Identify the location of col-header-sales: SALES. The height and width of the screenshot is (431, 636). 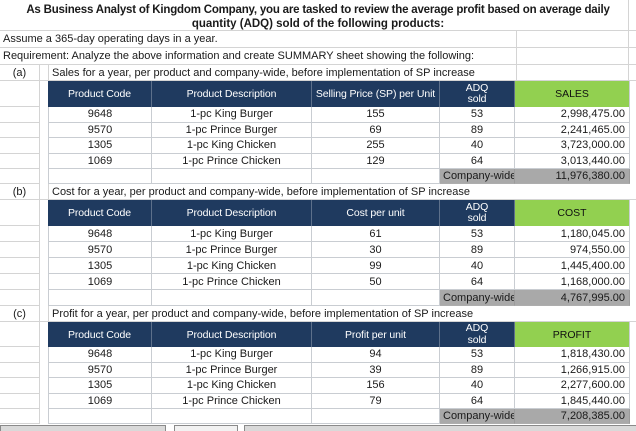
(572, 94).